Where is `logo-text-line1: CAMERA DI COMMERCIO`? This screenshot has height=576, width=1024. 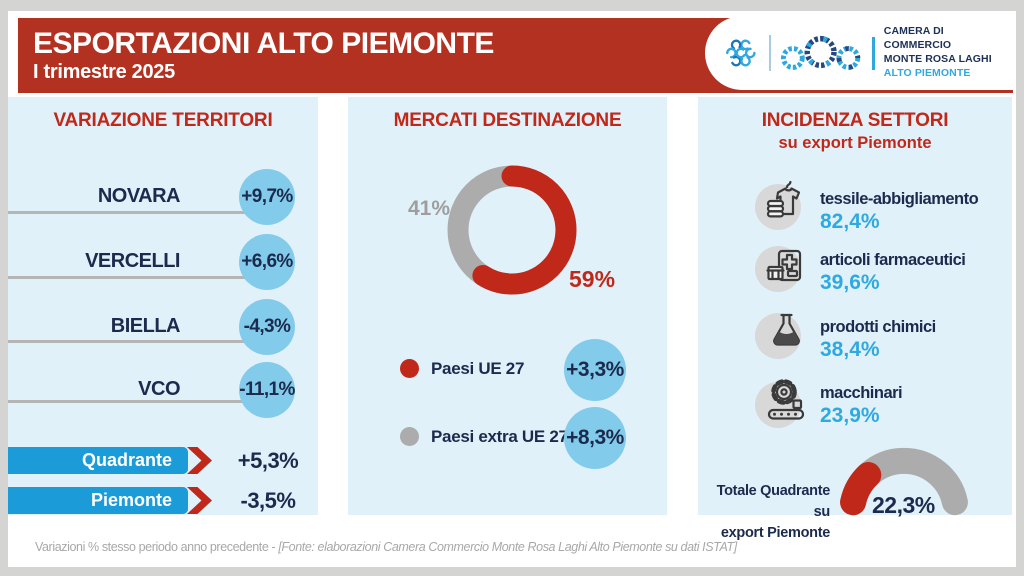
logo-text-line1: CAMERA DI COMMERCIO is located at coordinates (917, 38).